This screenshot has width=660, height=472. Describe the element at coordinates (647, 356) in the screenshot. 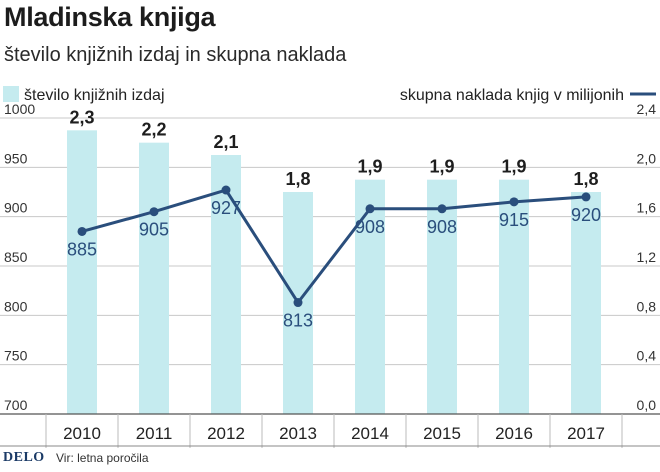

I see `y-right-tick-label: 0,4` at that location.